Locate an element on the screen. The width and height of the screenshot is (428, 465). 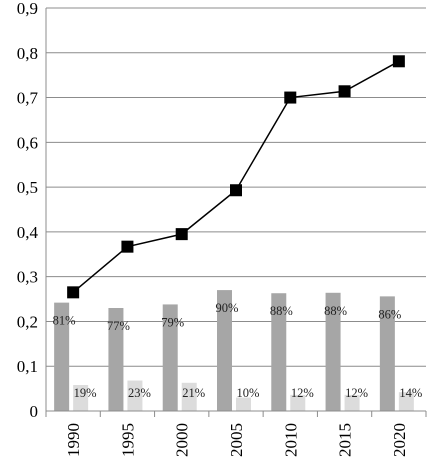
y-tick-label: 0,9 is located at coordinates (27, 9).